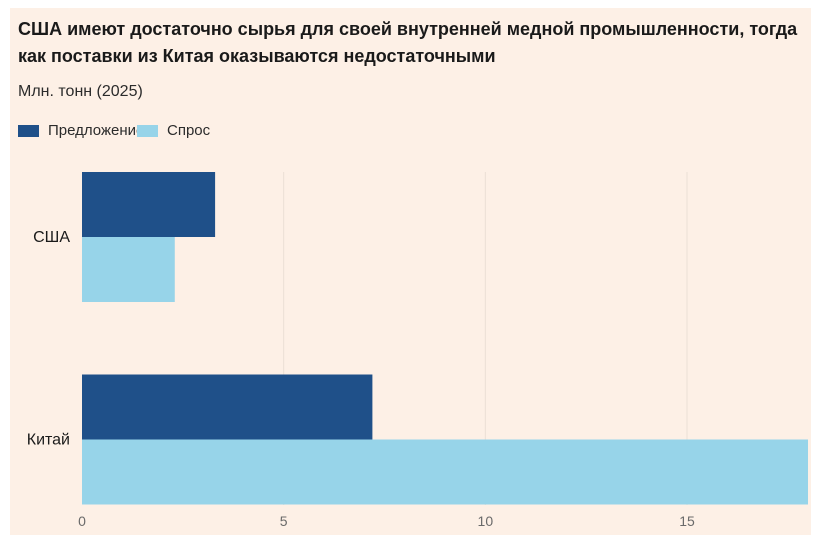 Image resolution: width=829 pixels, height=555 pixels. I want to click on x-tick-label-0: 0, so click(82, 521).